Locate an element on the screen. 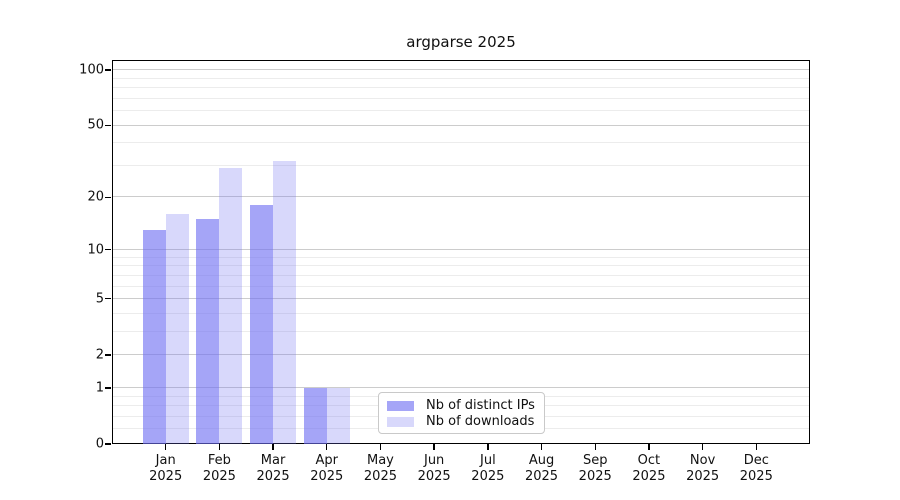 The image size is (900, 500). y-tick-label: 100 is located at coordinates (91, 70).